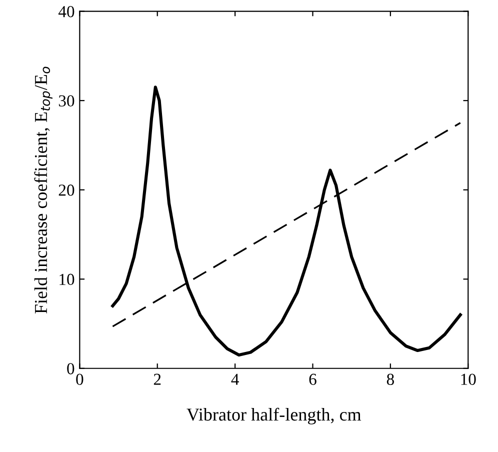  Describe the element at coordinates (235, 379) in the screenshot. I see `x-tick-label: 4` at that location.